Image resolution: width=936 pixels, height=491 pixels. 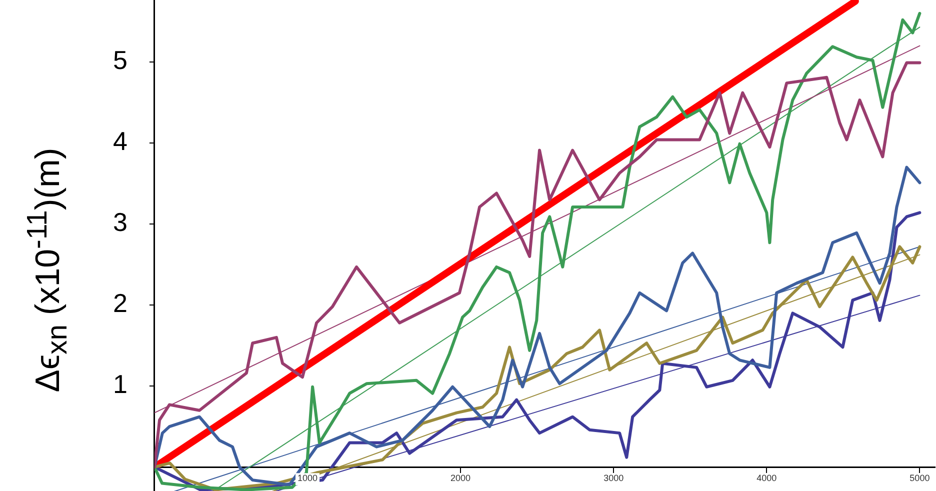 What do you see at coordinates (766, 478) in the screenshot?
I see `x-tick-label: 4000` at bounding box center [766, 478].